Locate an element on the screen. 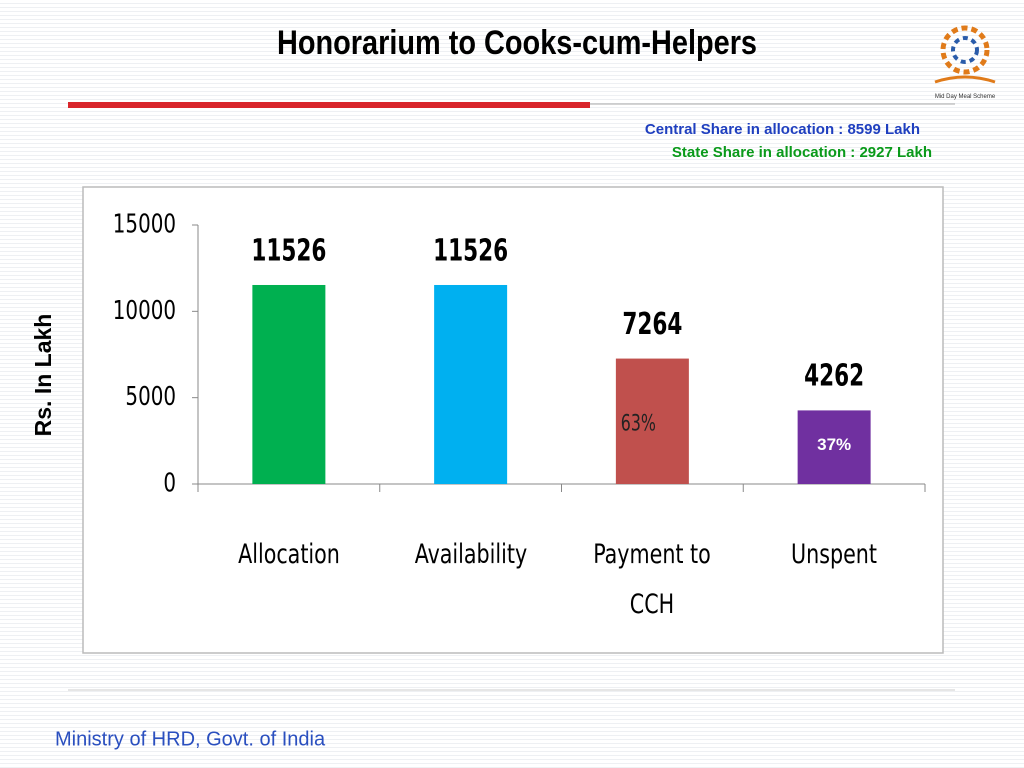 The height and width of the screenshot is (768, 1024). y-tick-label: 5000 is located at coordinates (150, 397).